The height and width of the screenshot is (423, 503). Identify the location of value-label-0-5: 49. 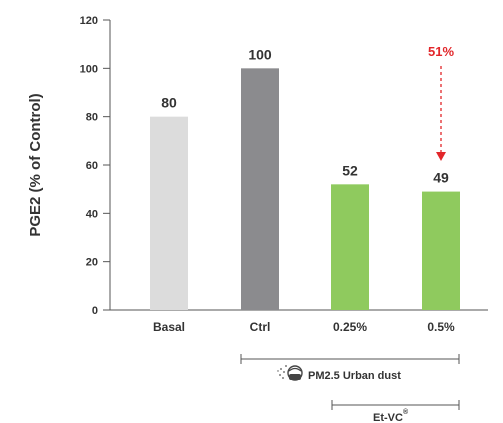
(441, 178).